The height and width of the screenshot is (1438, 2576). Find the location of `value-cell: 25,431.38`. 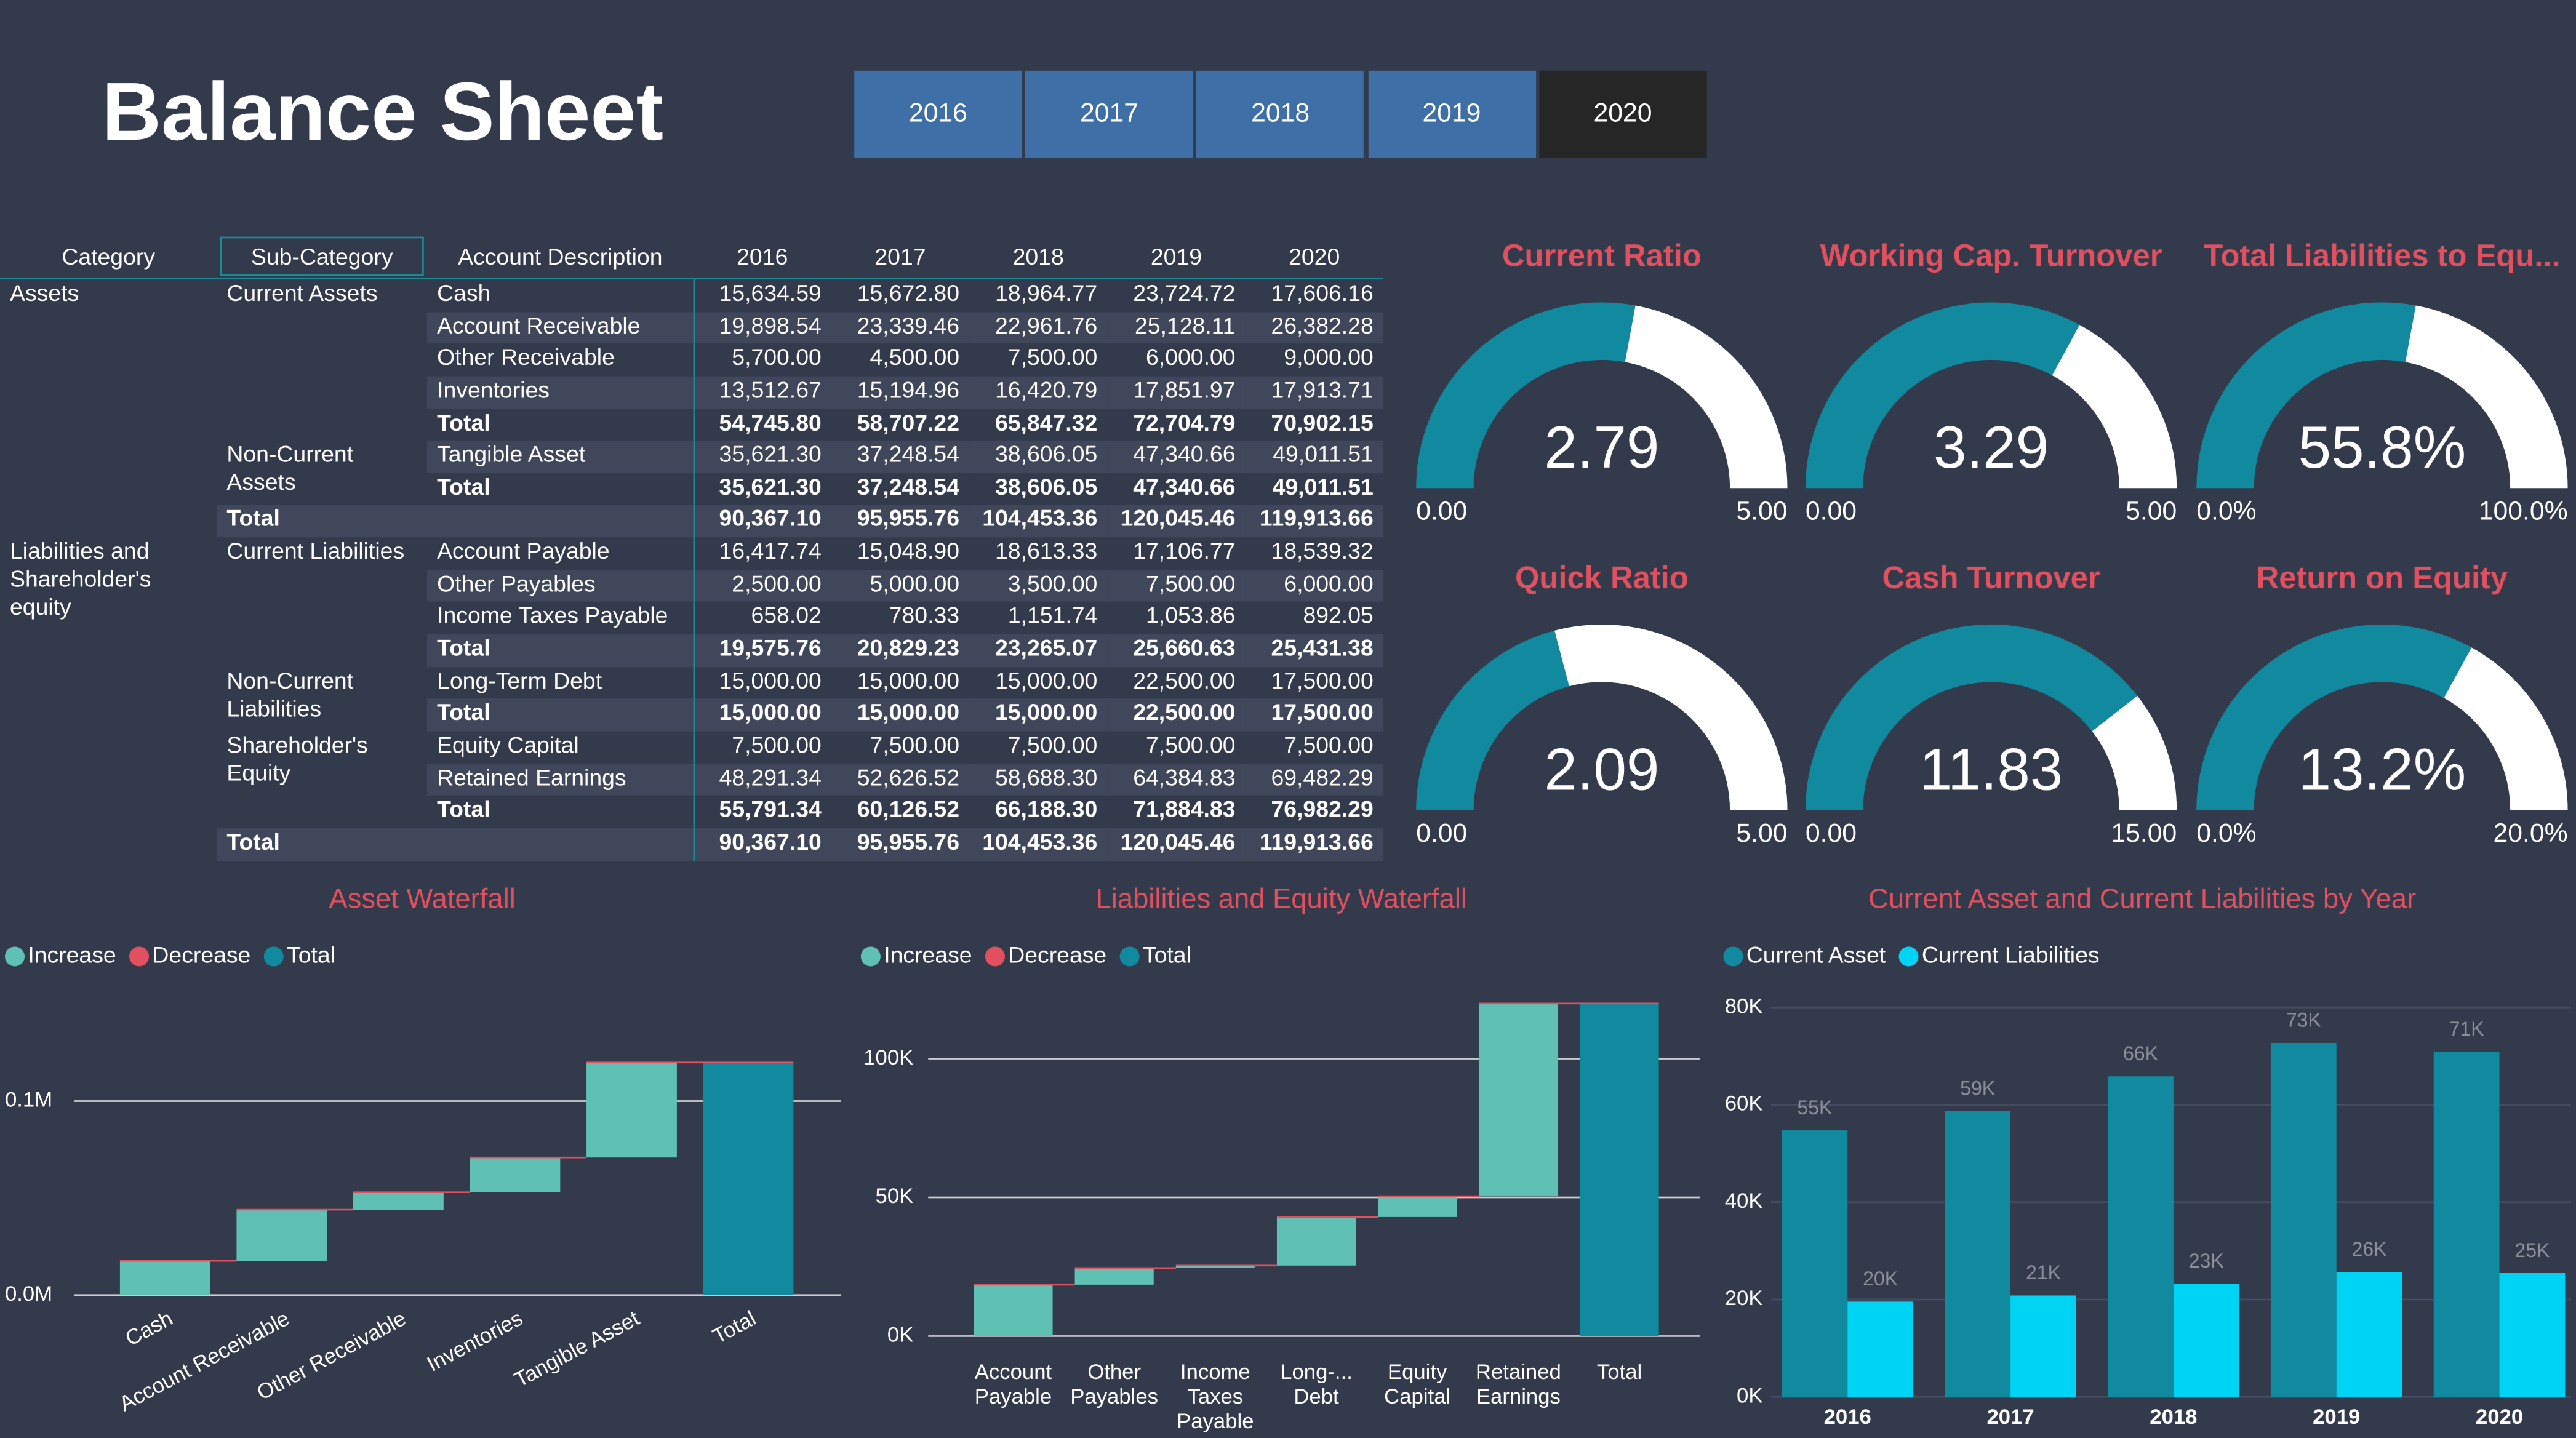

value-cell: 25,431.38 is located at coordinates (1314, 650).